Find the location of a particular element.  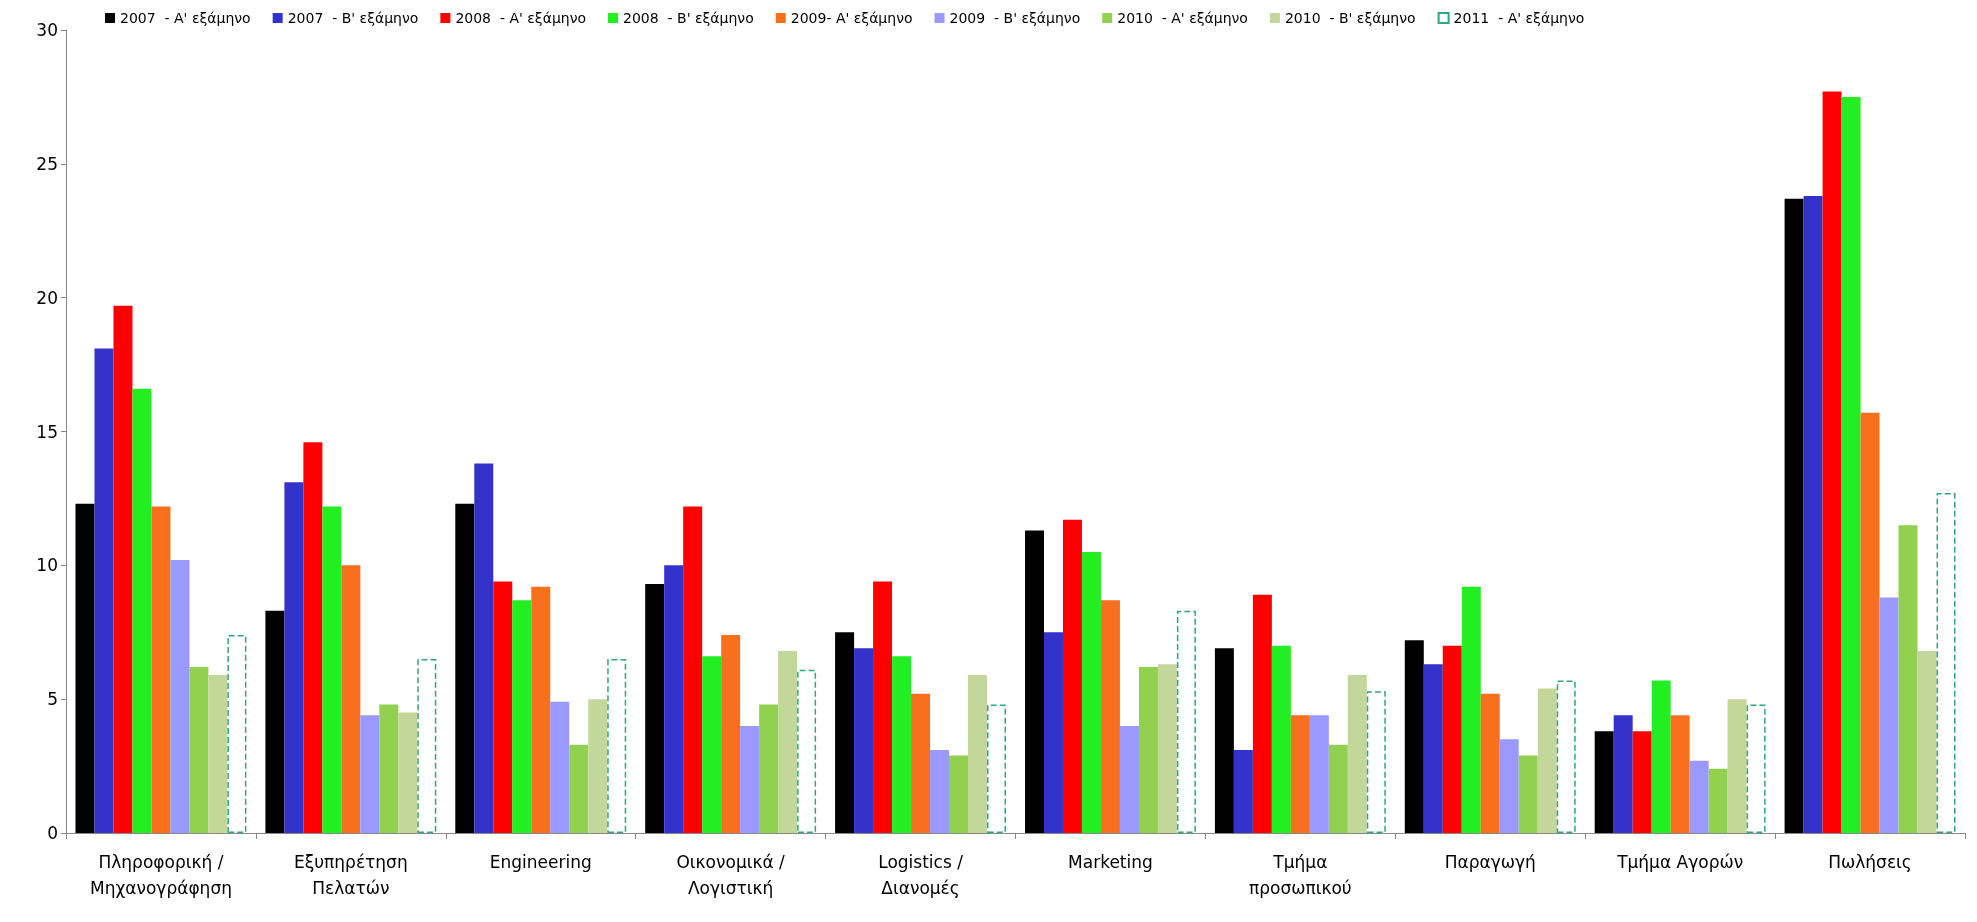

legend-label: 2007 - Α' εξάμηνο is located at coordinates (185, 18).